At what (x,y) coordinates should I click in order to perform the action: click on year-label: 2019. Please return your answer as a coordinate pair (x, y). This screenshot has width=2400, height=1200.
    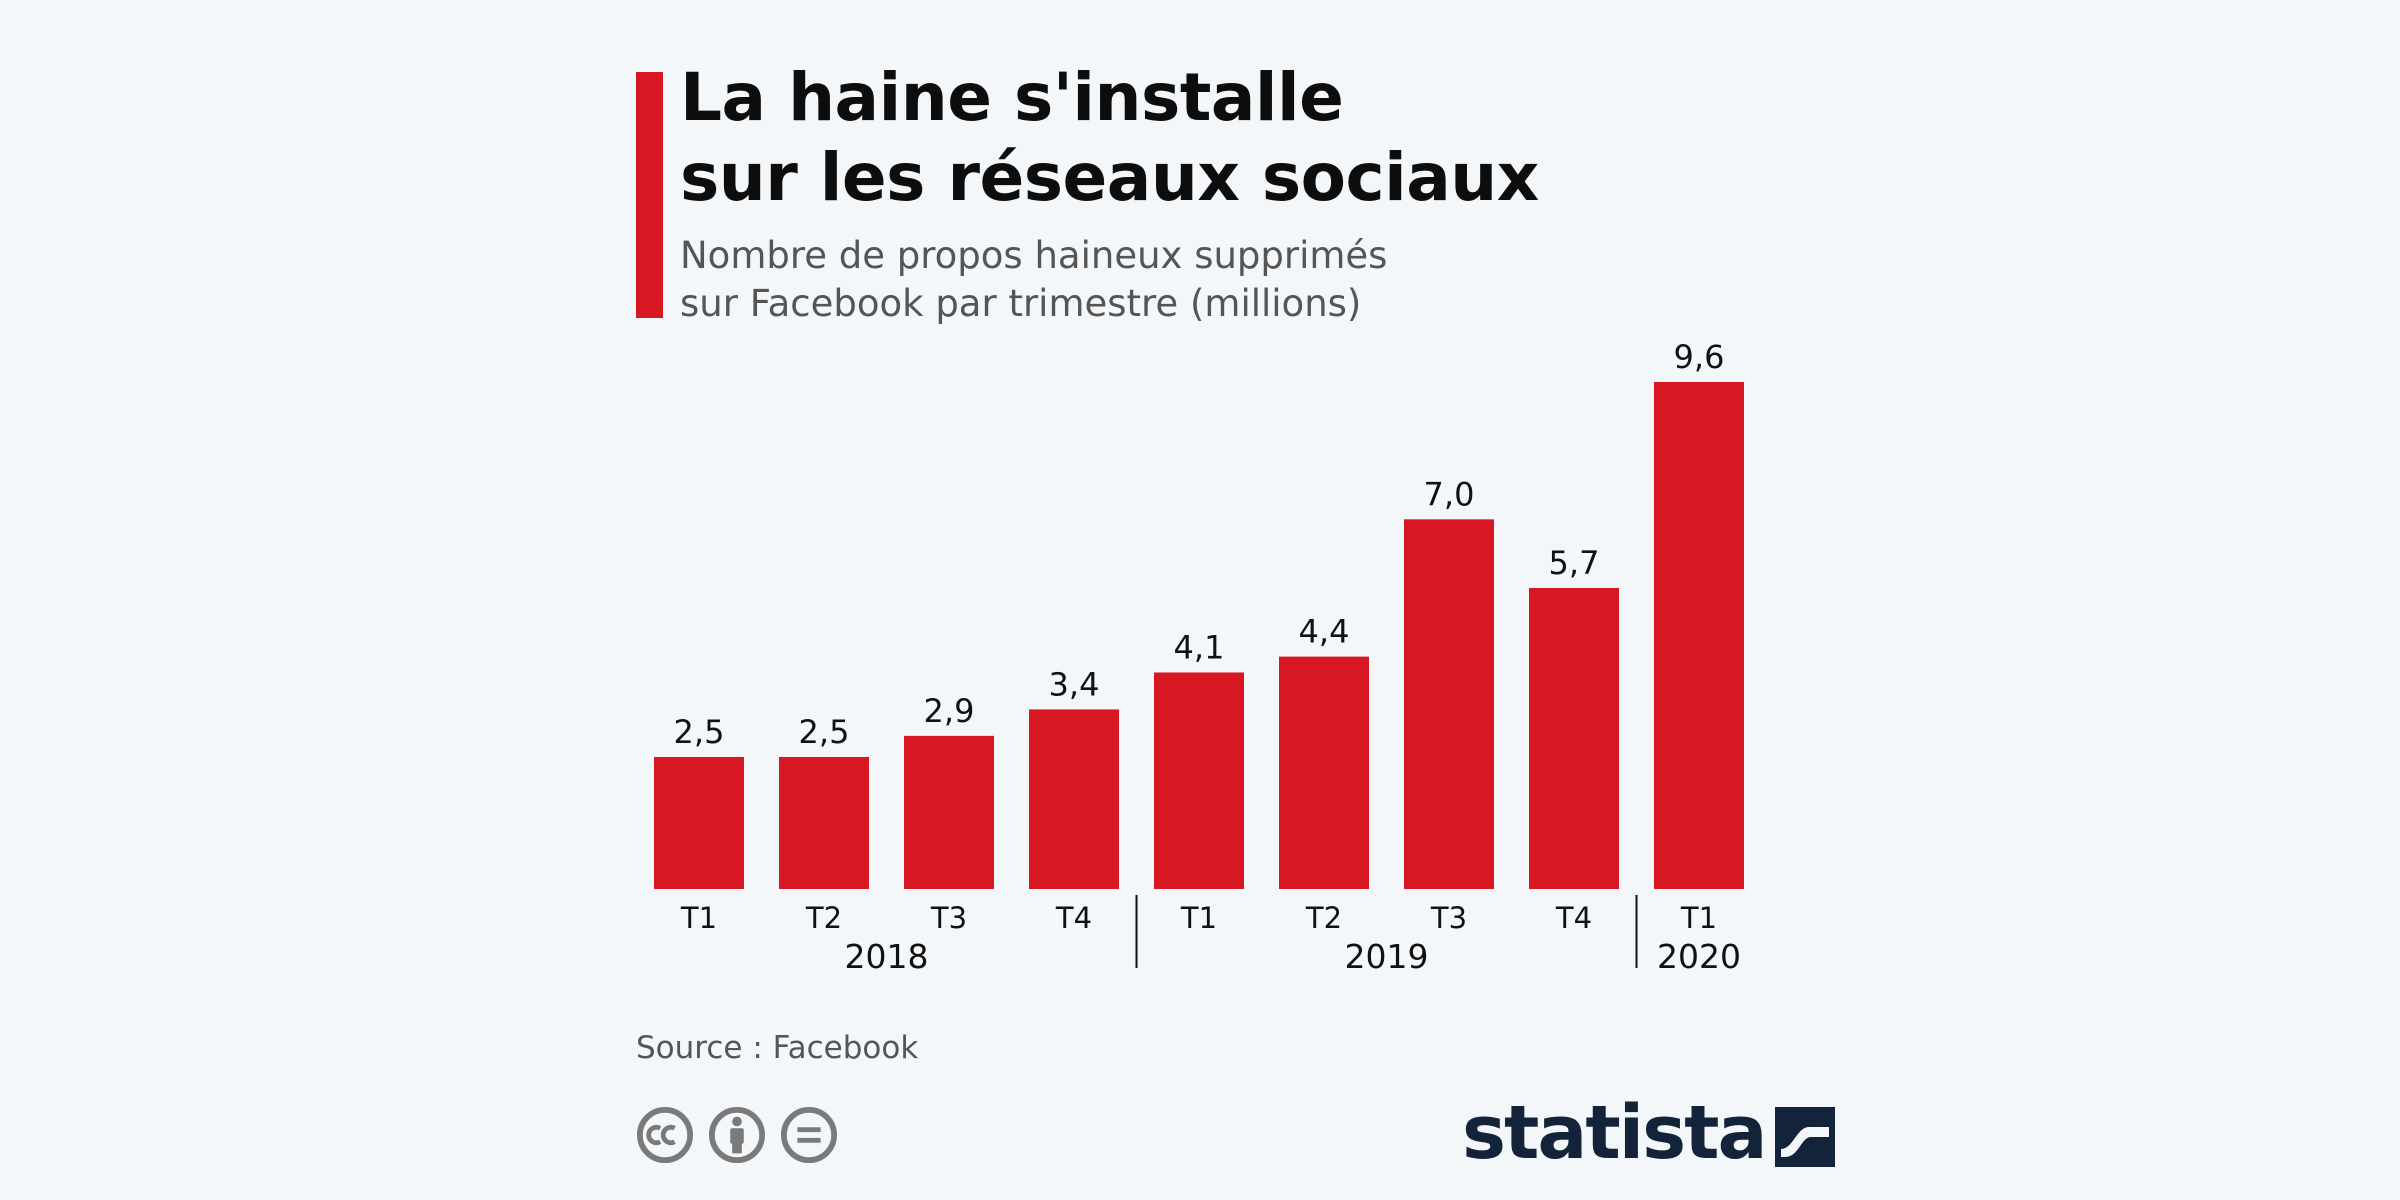
    Looking at the image, I should click on (1387, 956).